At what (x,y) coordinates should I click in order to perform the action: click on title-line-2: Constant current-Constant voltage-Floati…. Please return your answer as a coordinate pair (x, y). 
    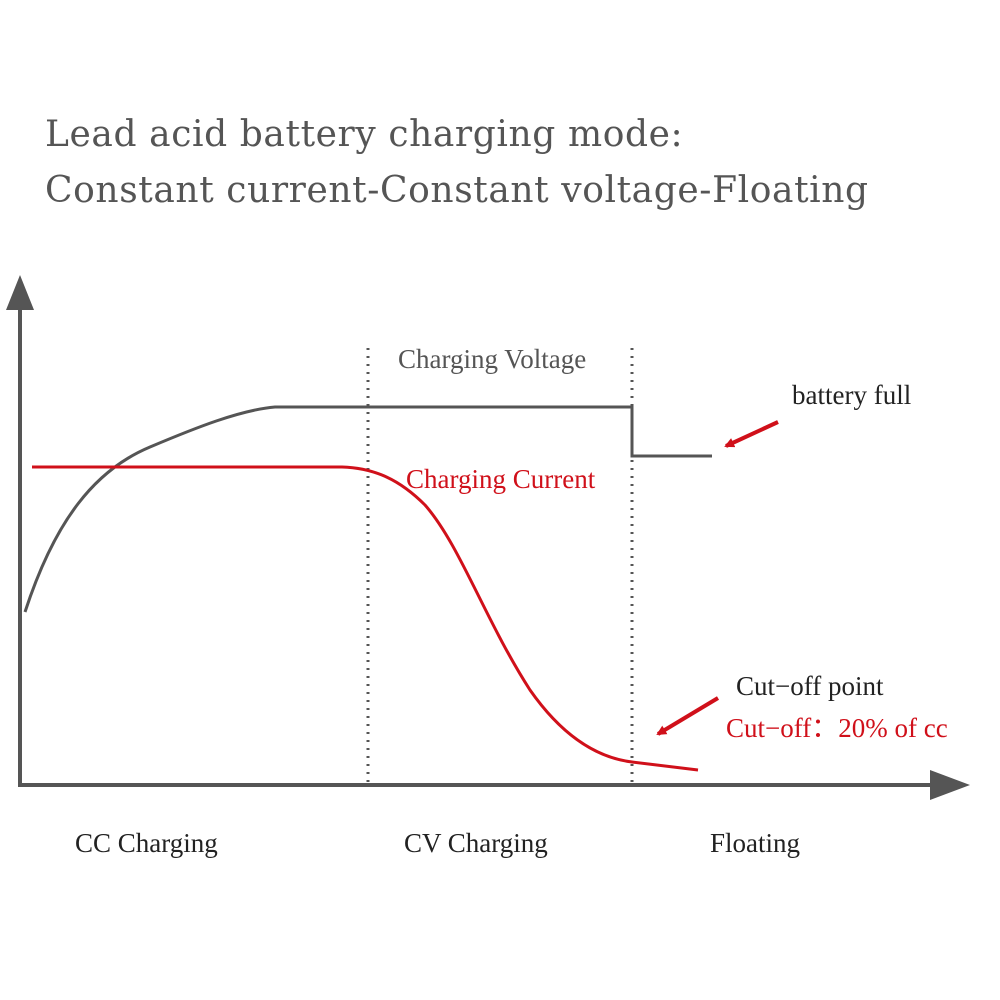
    Looking at the image, I should click on (457, 190).